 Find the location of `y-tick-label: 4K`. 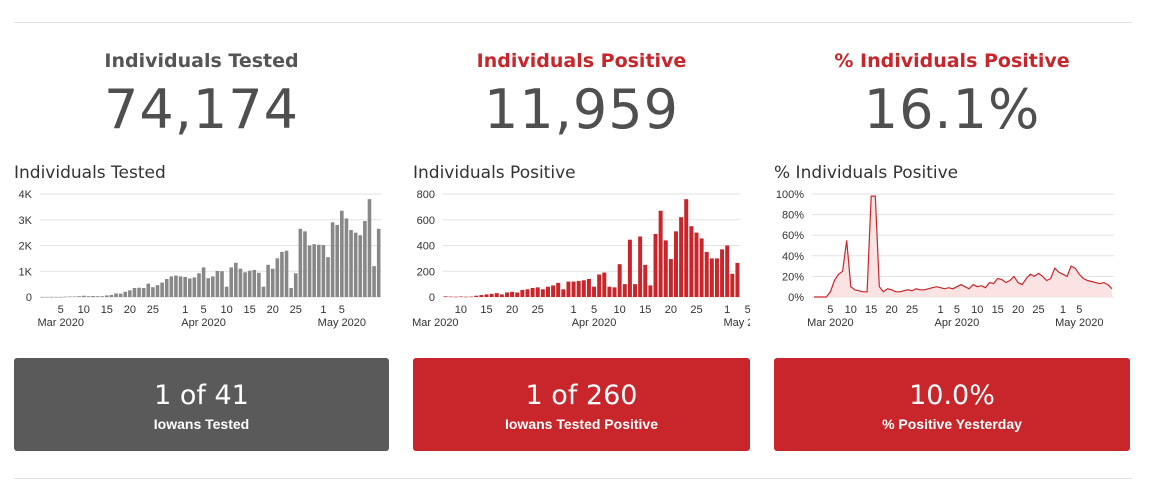

y-tick-label: 4K is located at coordinates (26, 195).